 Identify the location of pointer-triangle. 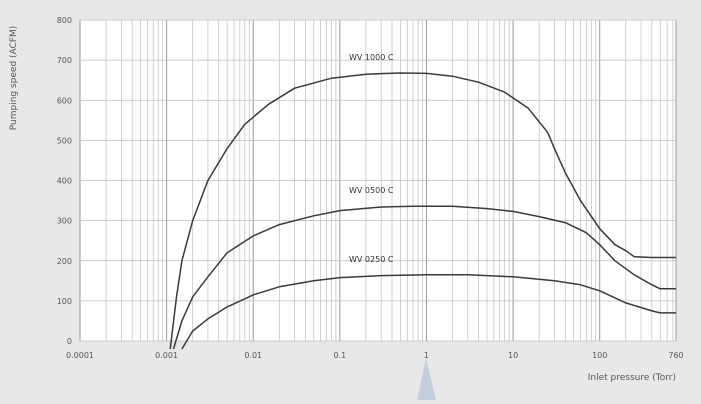
(426, 379).